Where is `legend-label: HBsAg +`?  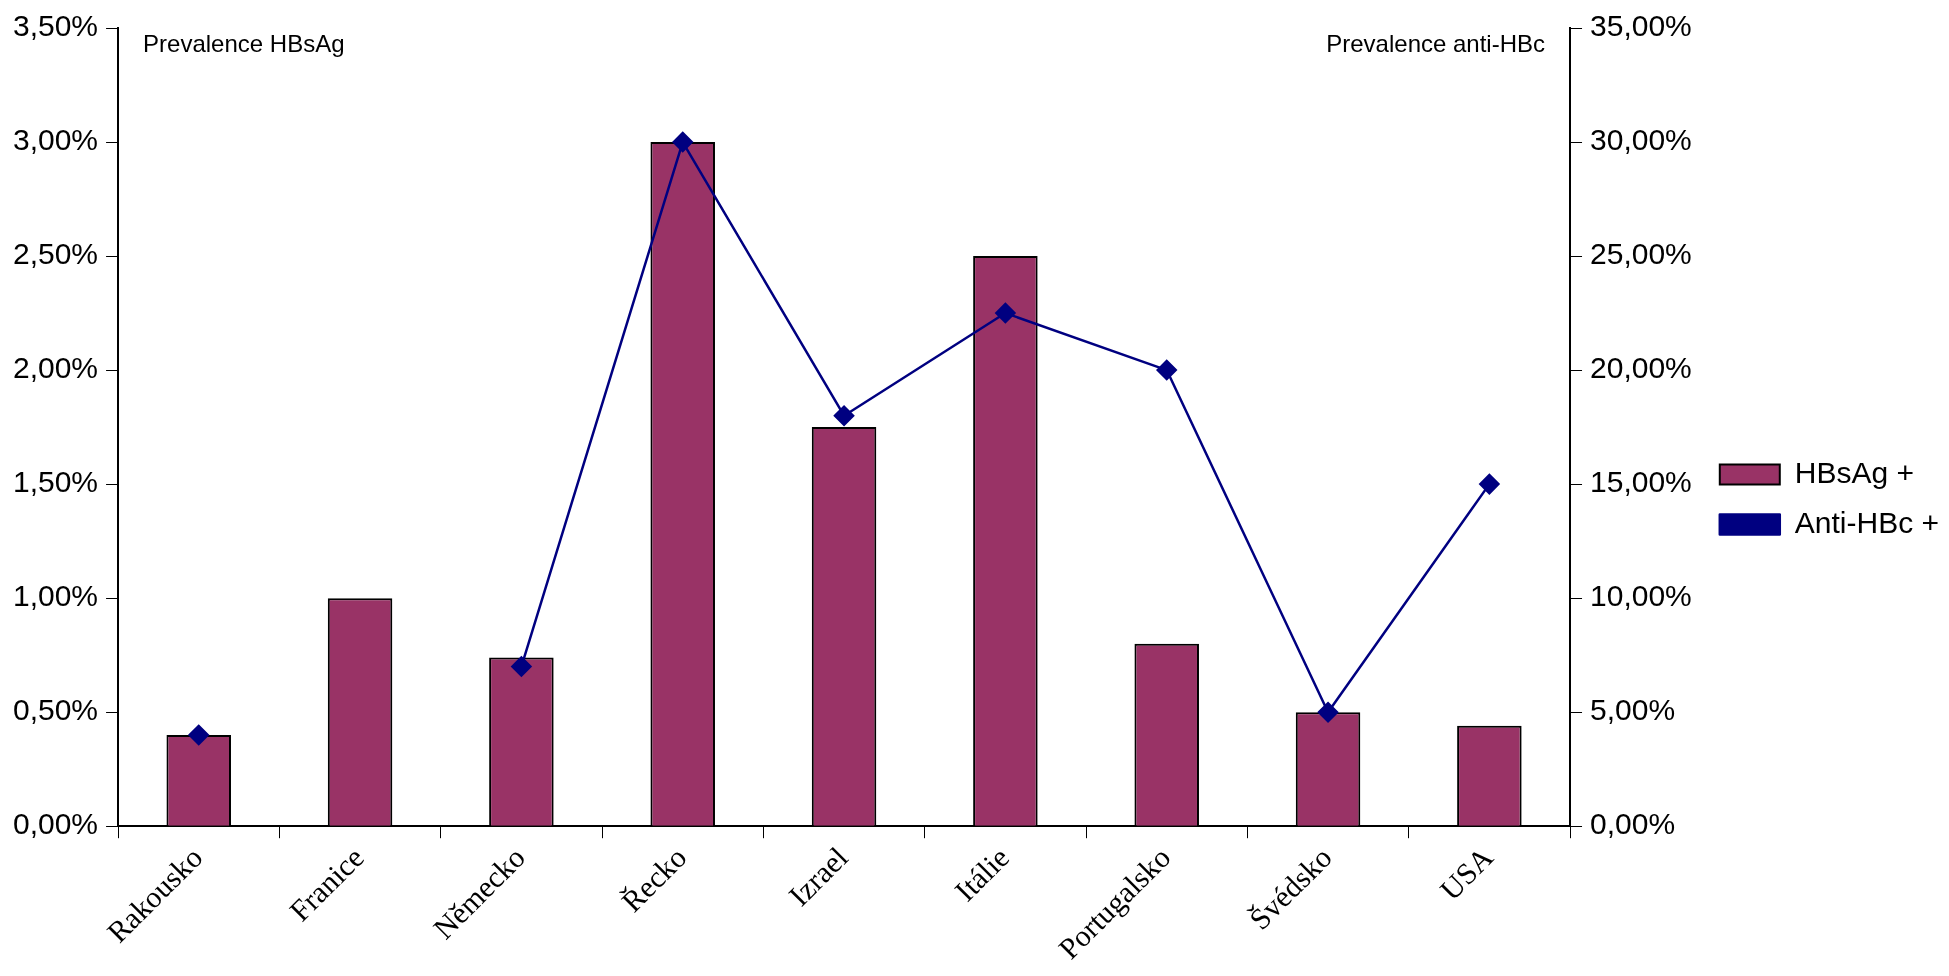
legend-label: HBsAg + is located at coordinates (1854, 472).